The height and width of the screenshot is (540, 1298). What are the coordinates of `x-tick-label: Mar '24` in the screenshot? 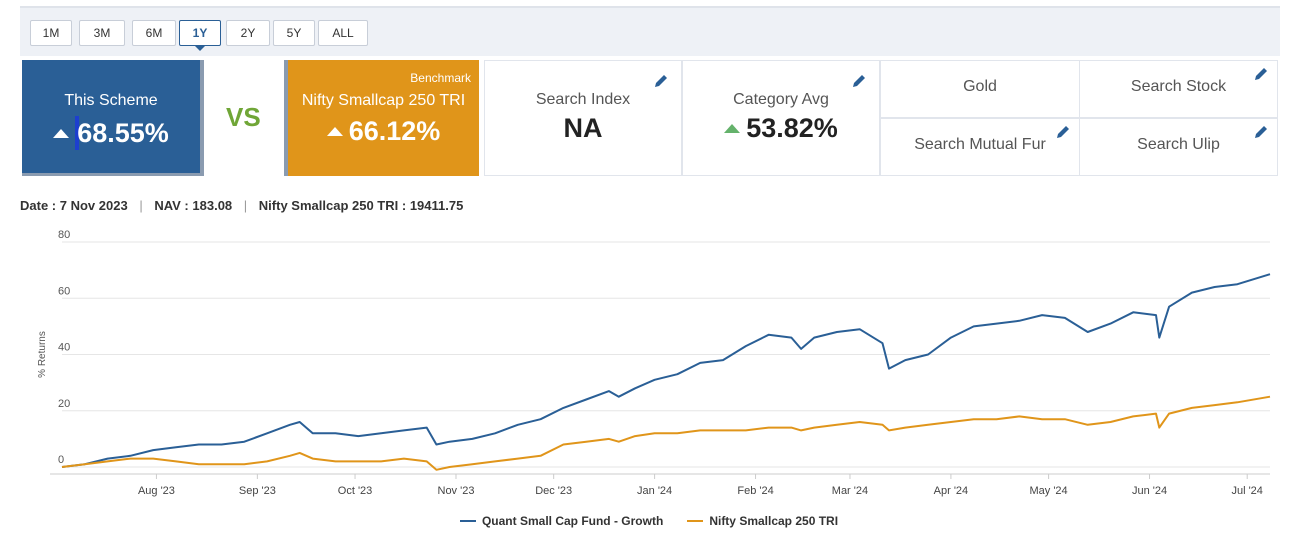 It's located at (850, 491).